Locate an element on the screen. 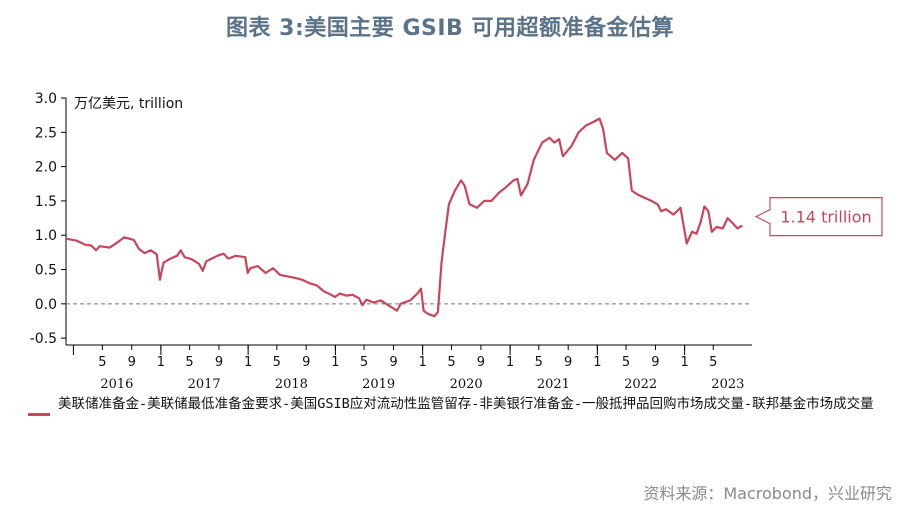 The height and width of the screenshot is (510, 900). year-label: 2021 is located at coordinates (553, 384).